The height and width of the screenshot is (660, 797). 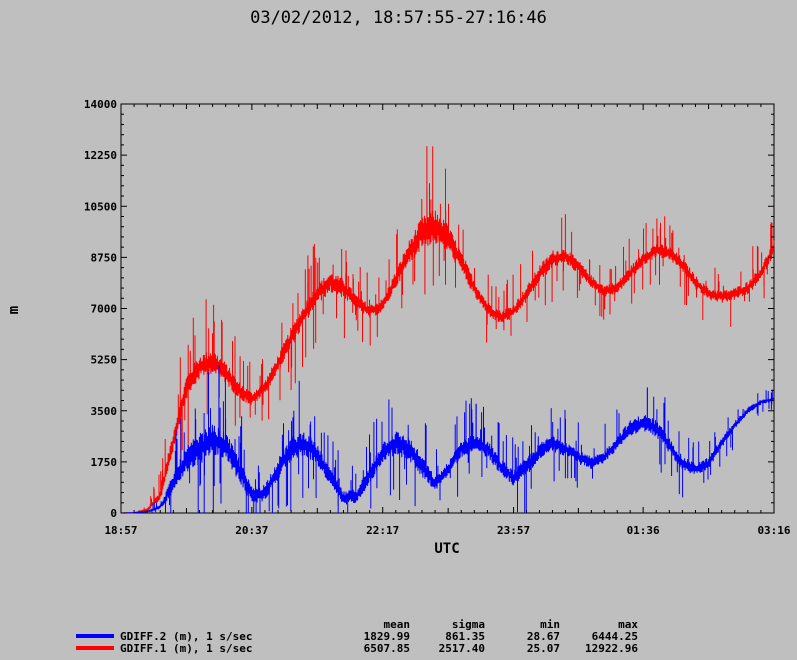 What do you see at coordinates (543, 648) in the screenshot?
I see `stat-min-gdiff1: 25.07` at bounding box center [543, 648].